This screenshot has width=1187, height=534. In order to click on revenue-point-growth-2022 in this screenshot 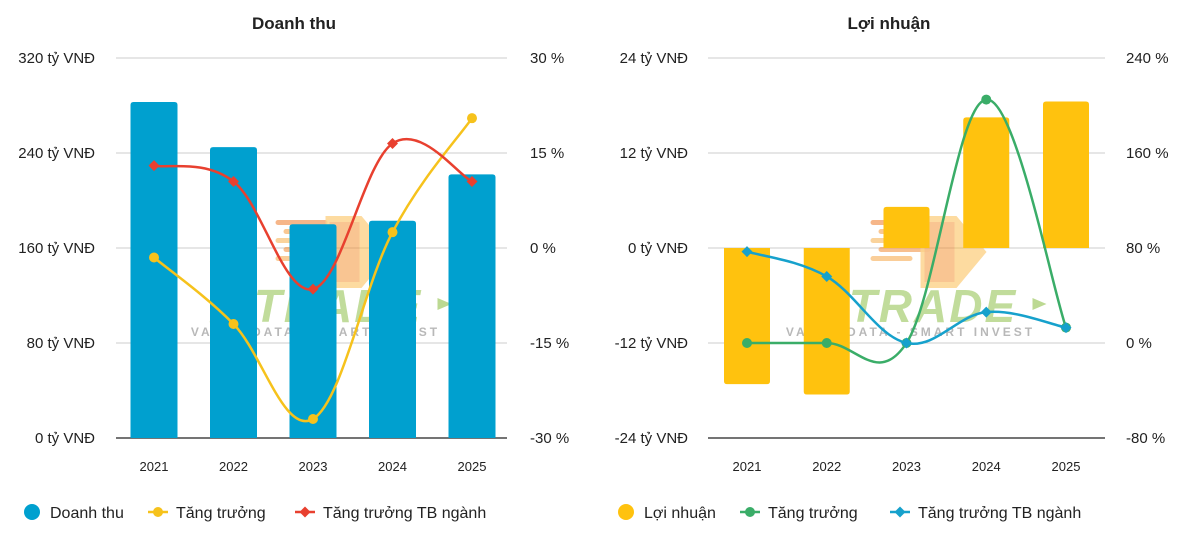, I will do `click(233, 324)`.